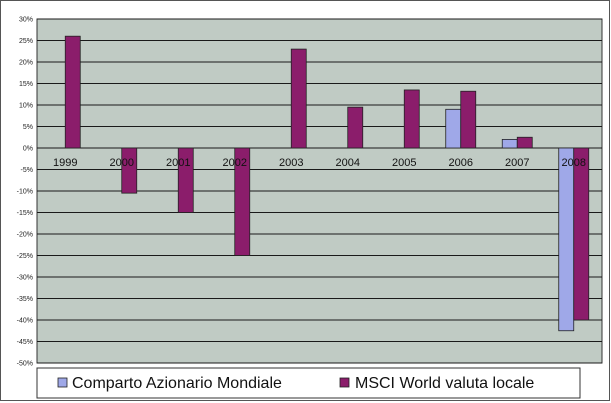  What do you see at coordinates (26, 20) in the screenshot?
I see `y-tick-label: 30%` at bounding box center [26, 20].